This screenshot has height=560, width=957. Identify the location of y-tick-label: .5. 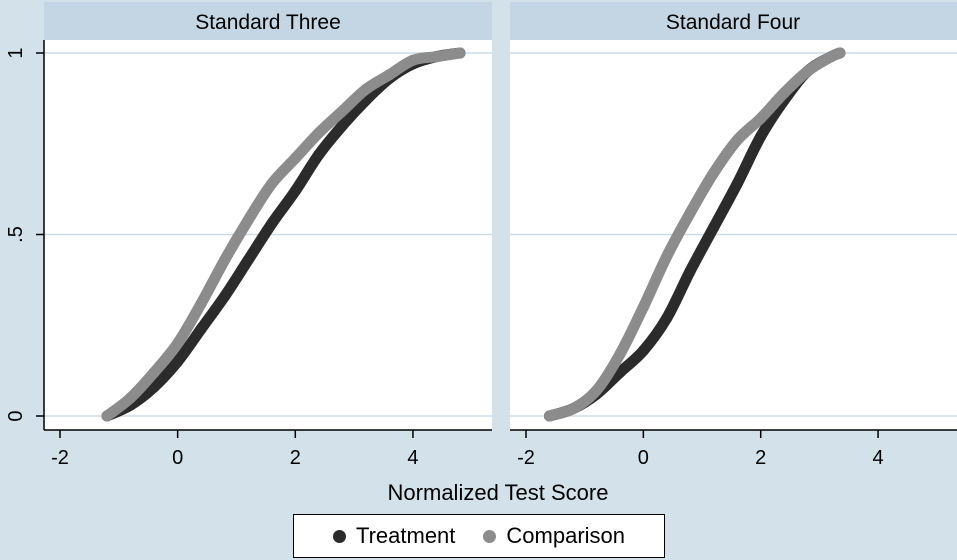
(16, 234).